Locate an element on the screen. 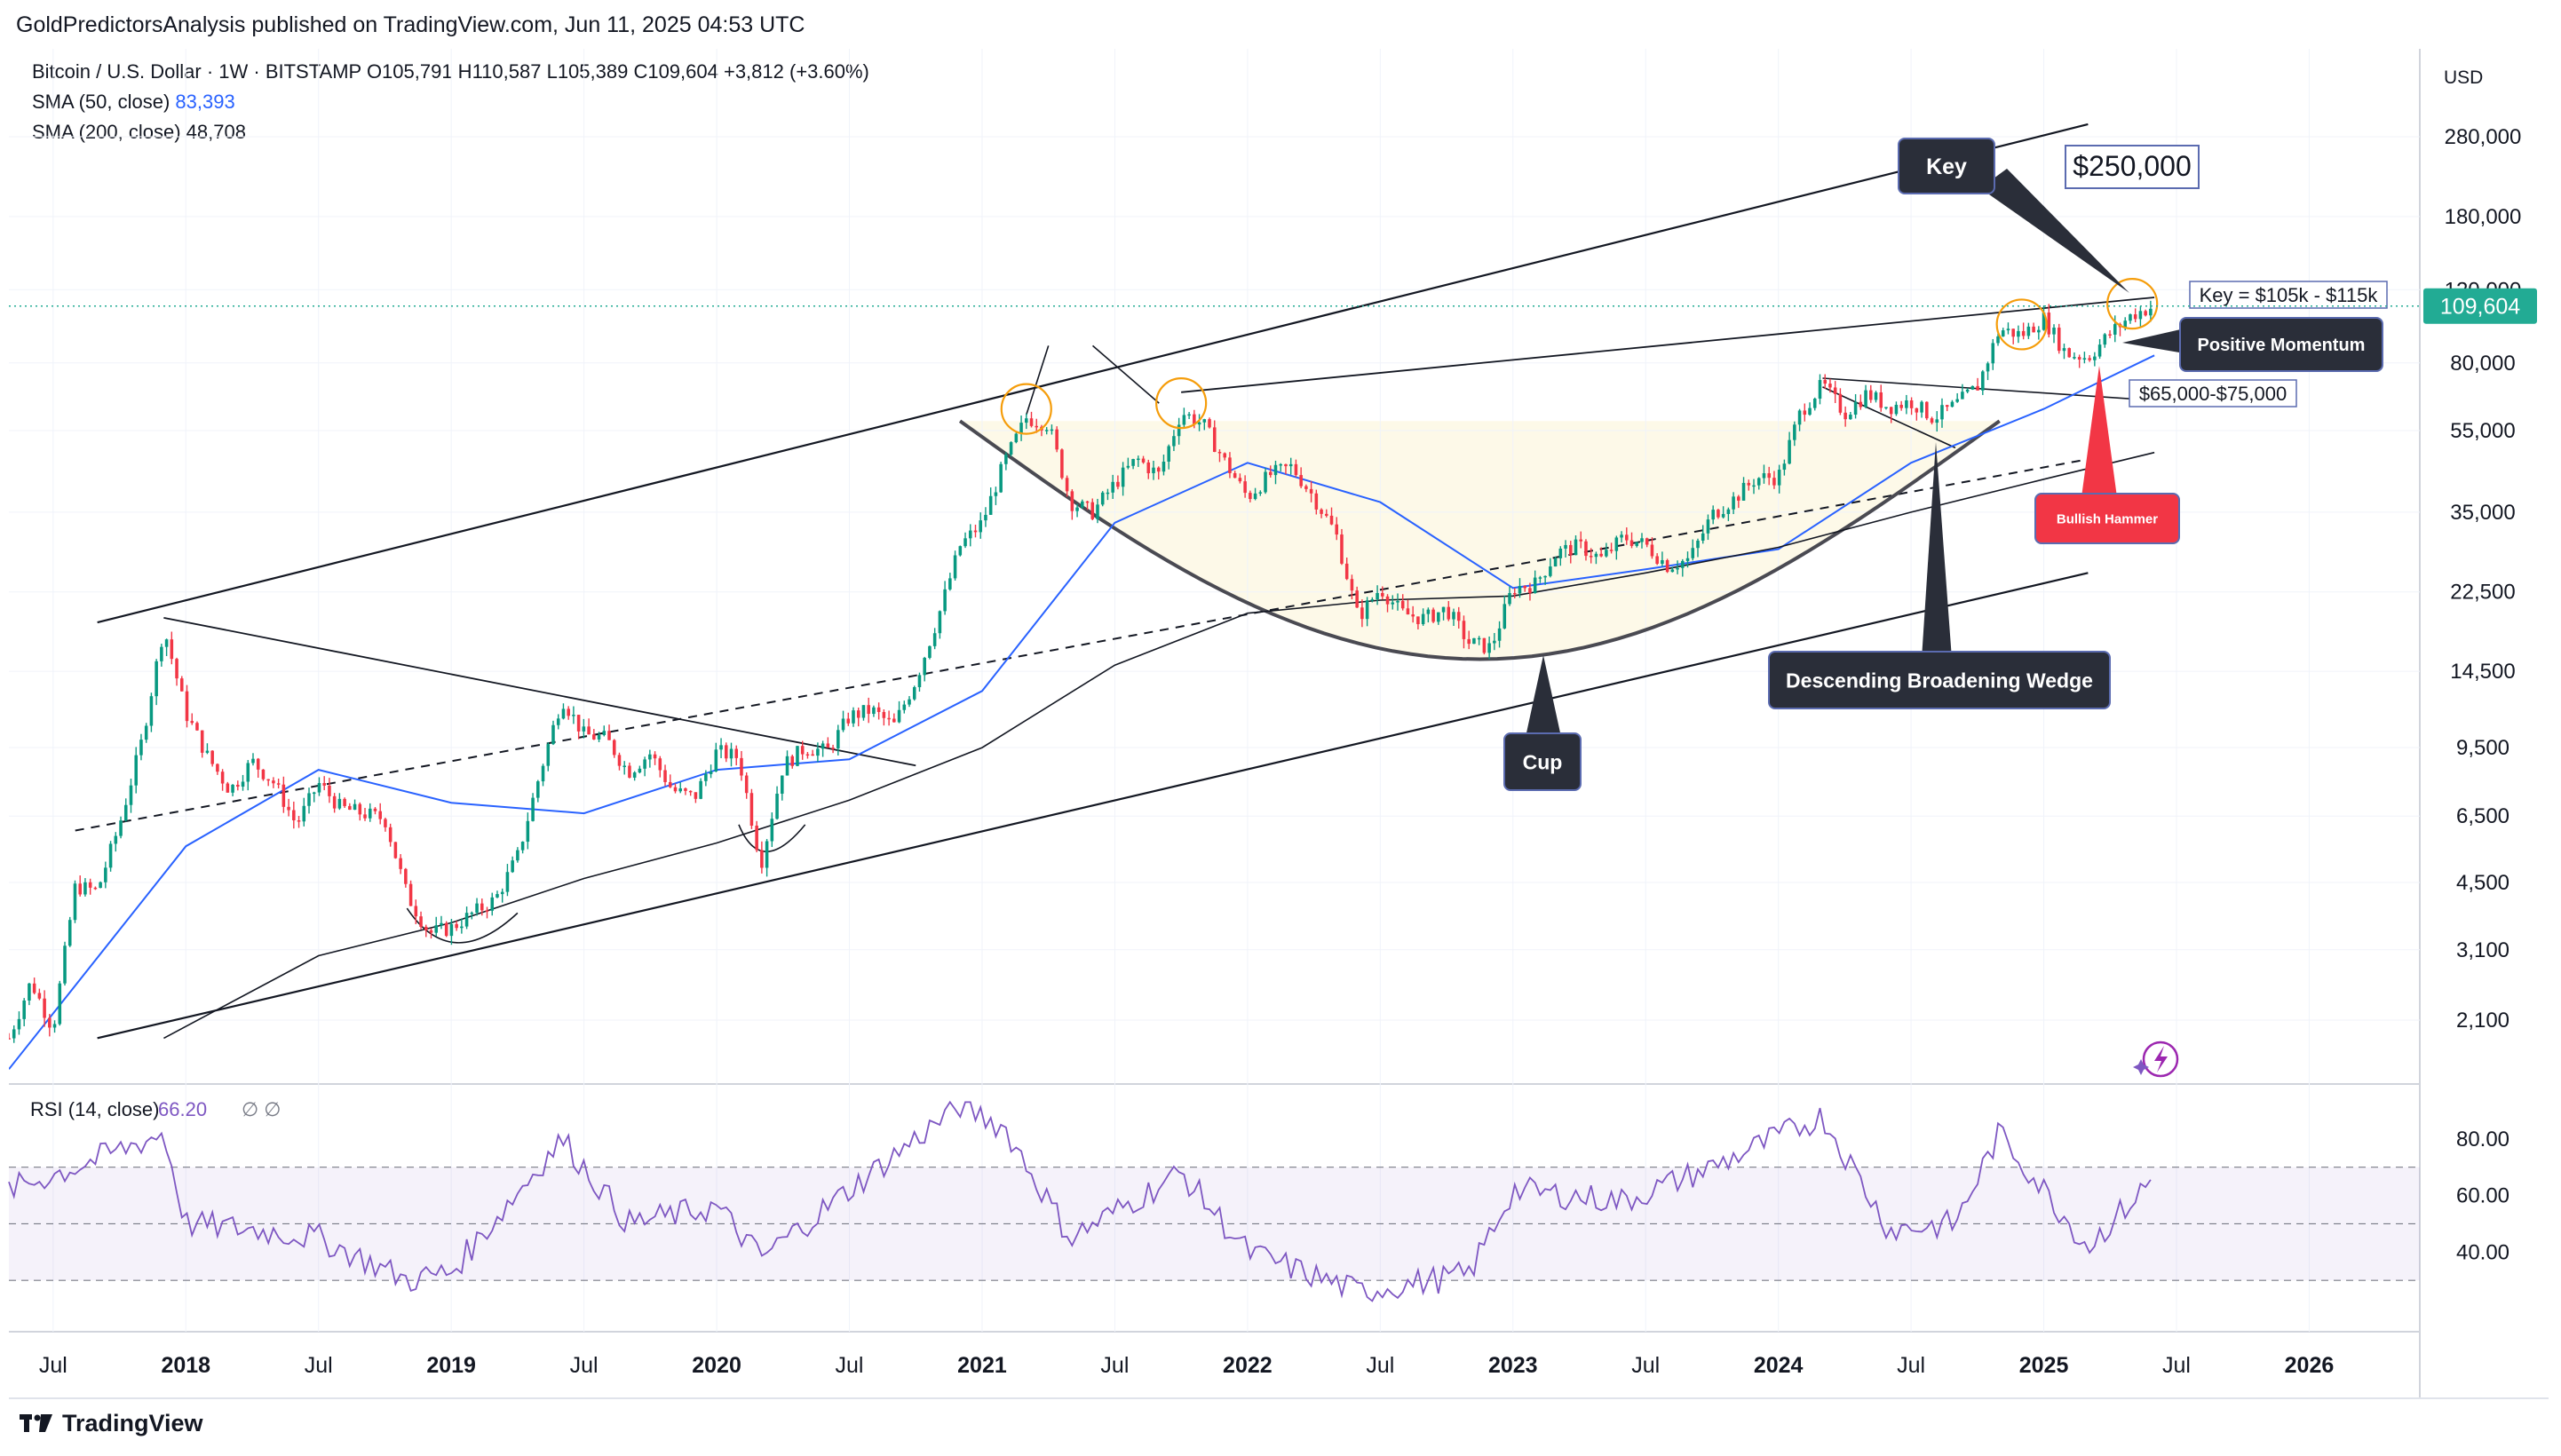 This screenshot has width=2561, height=1456. price-tick-label: 14,500 is located at coordinates (2483, 672).